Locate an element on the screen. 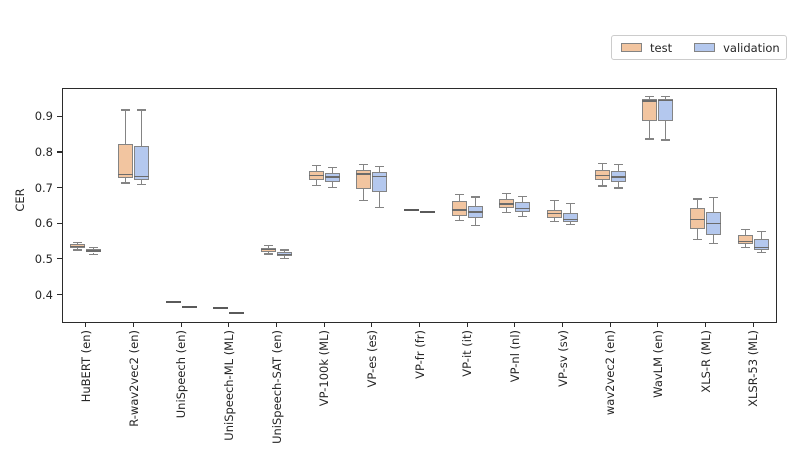  box-test is located at coordinates (697, 218).